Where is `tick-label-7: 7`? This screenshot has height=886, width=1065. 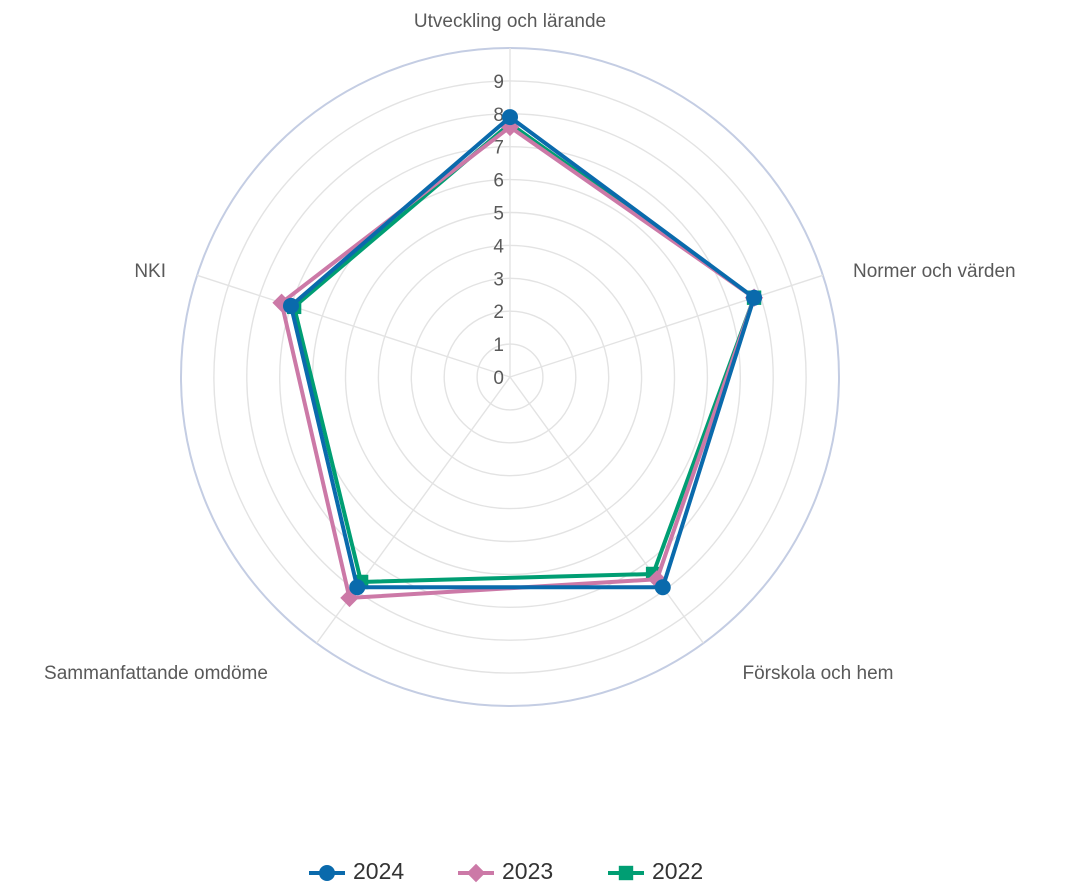
tick-label-7: 7 is located at coordinates (498, 148).